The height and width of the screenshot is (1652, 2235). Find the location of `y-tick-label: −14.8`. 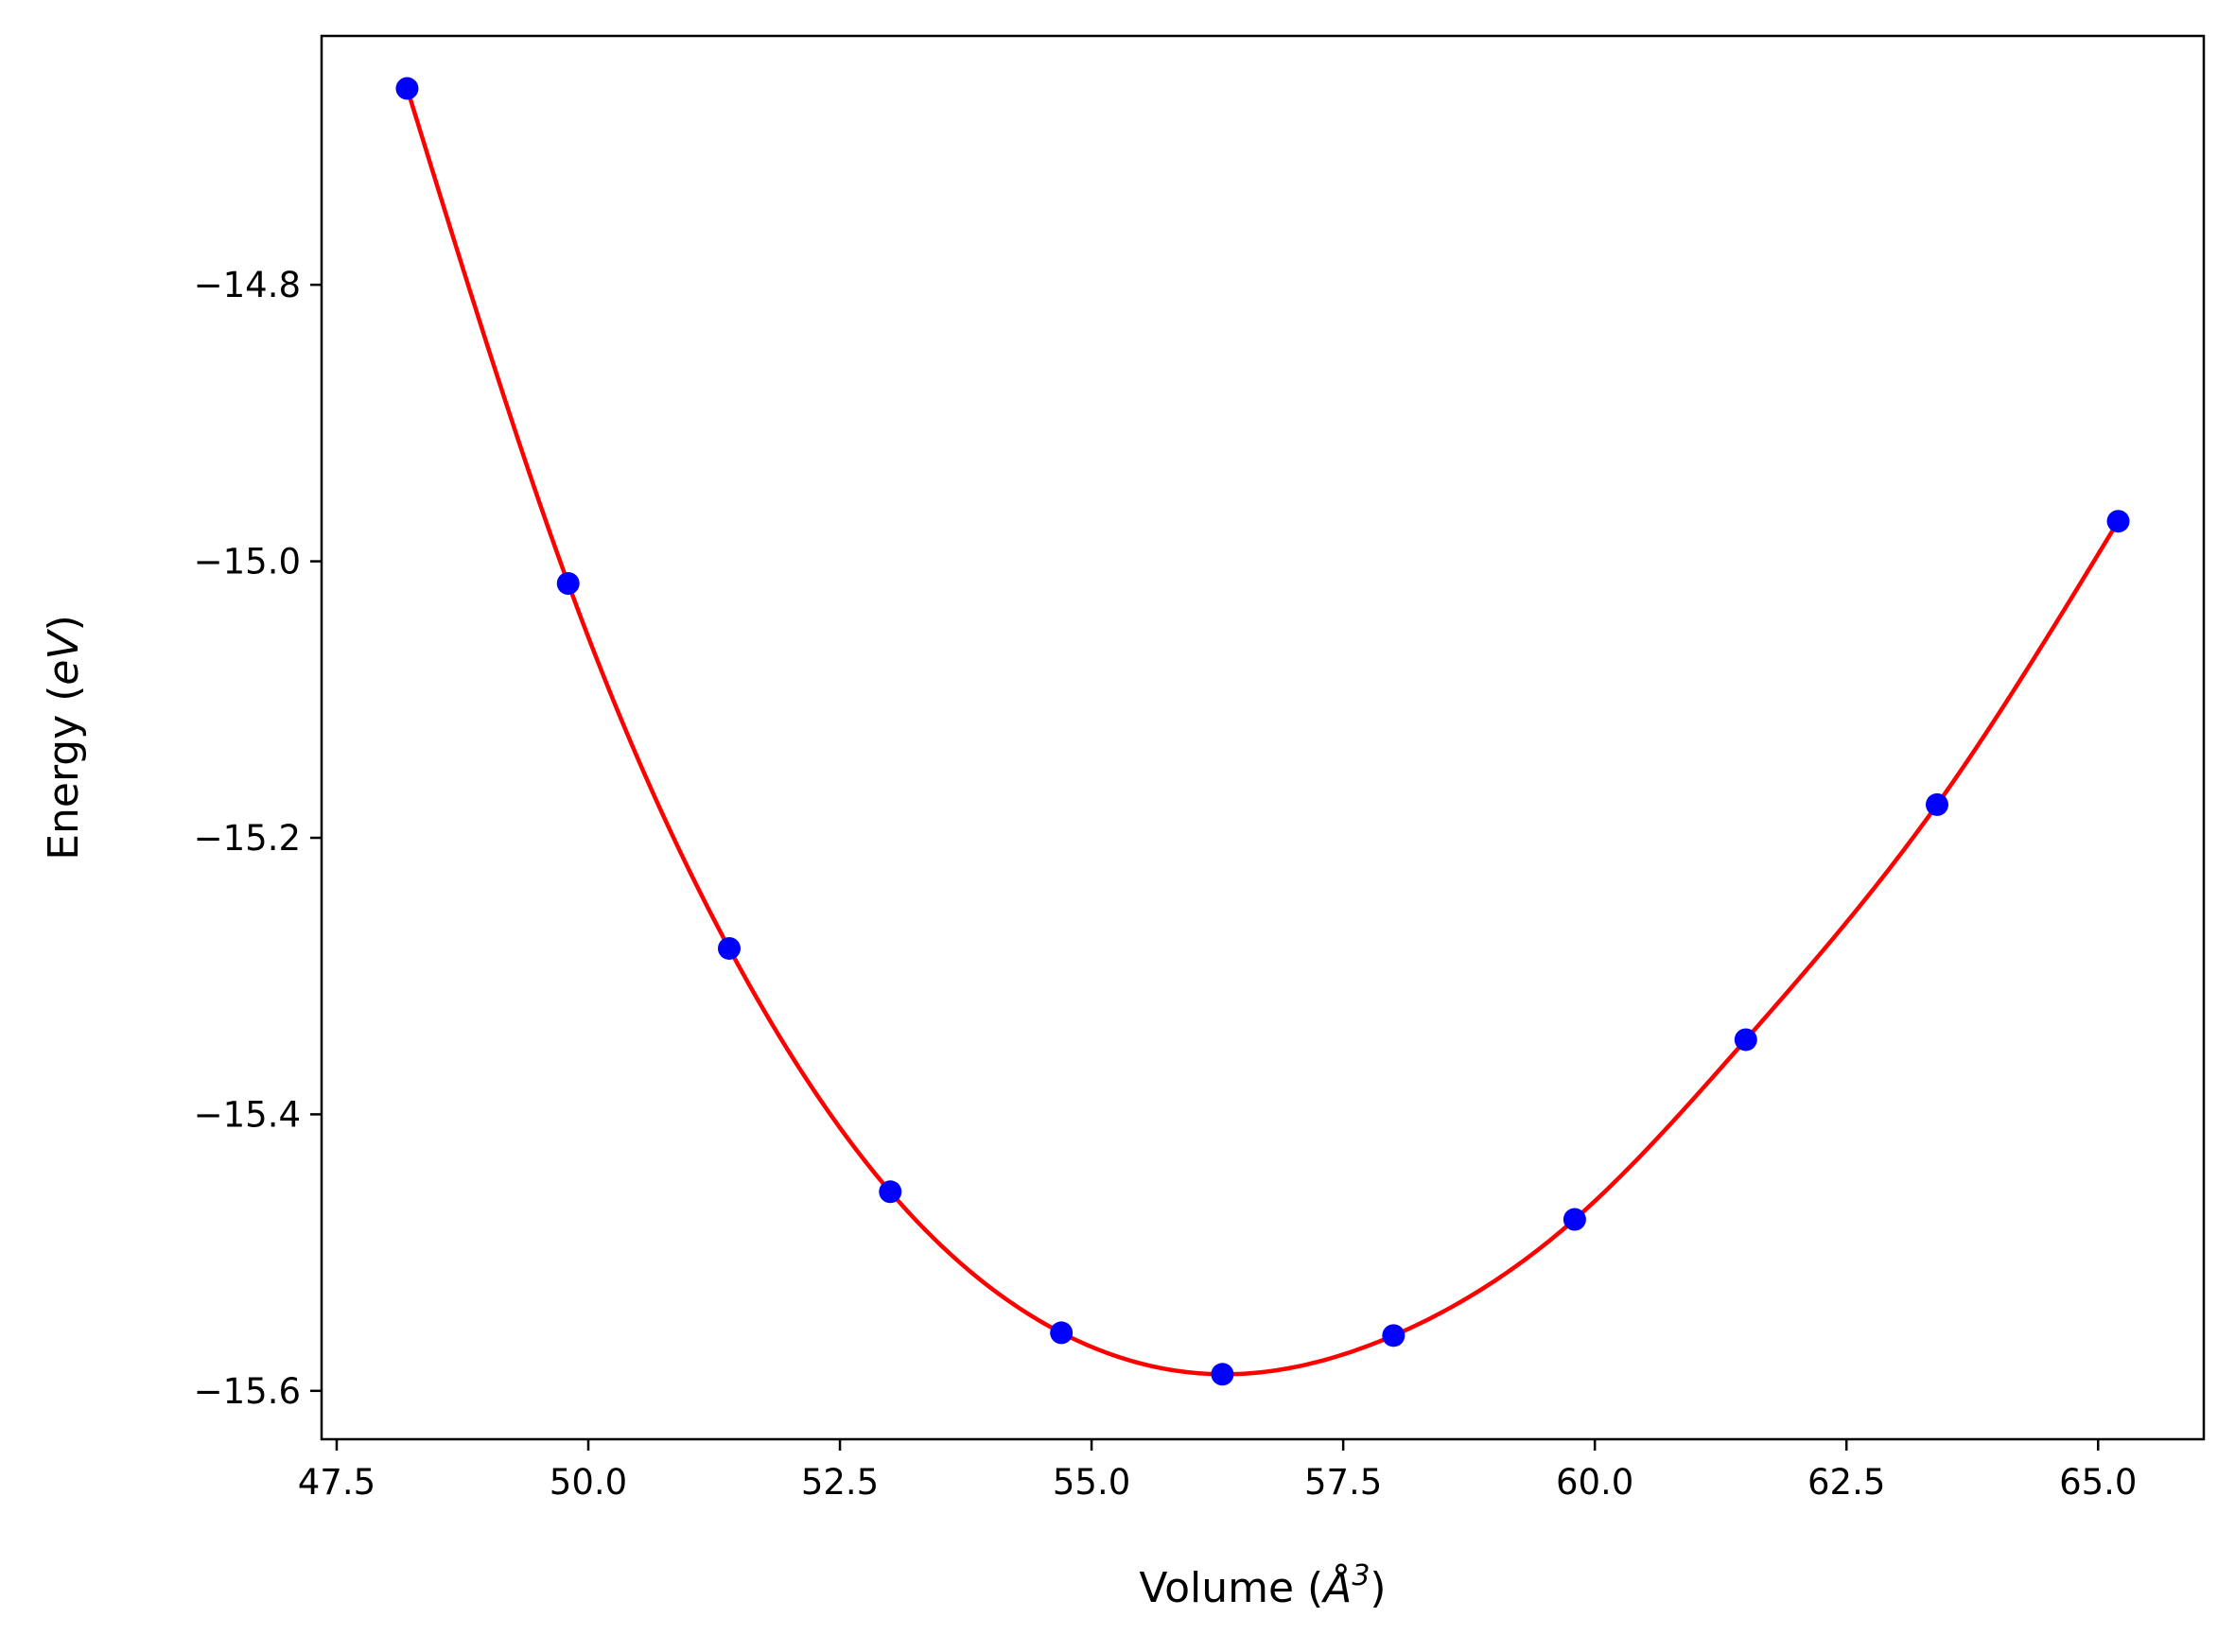

y-tick-label: −14.8 is located at coordinates (247, 285).